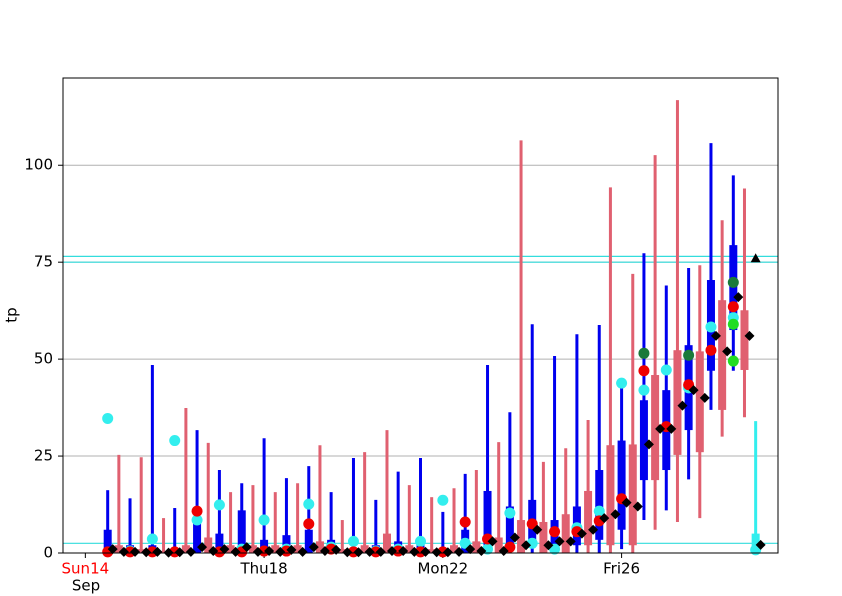 The image size is (842, 596). Describe the element at coordinates (621, 569) in the screenshot. I see `x-tick-label: Fri26` at that location.